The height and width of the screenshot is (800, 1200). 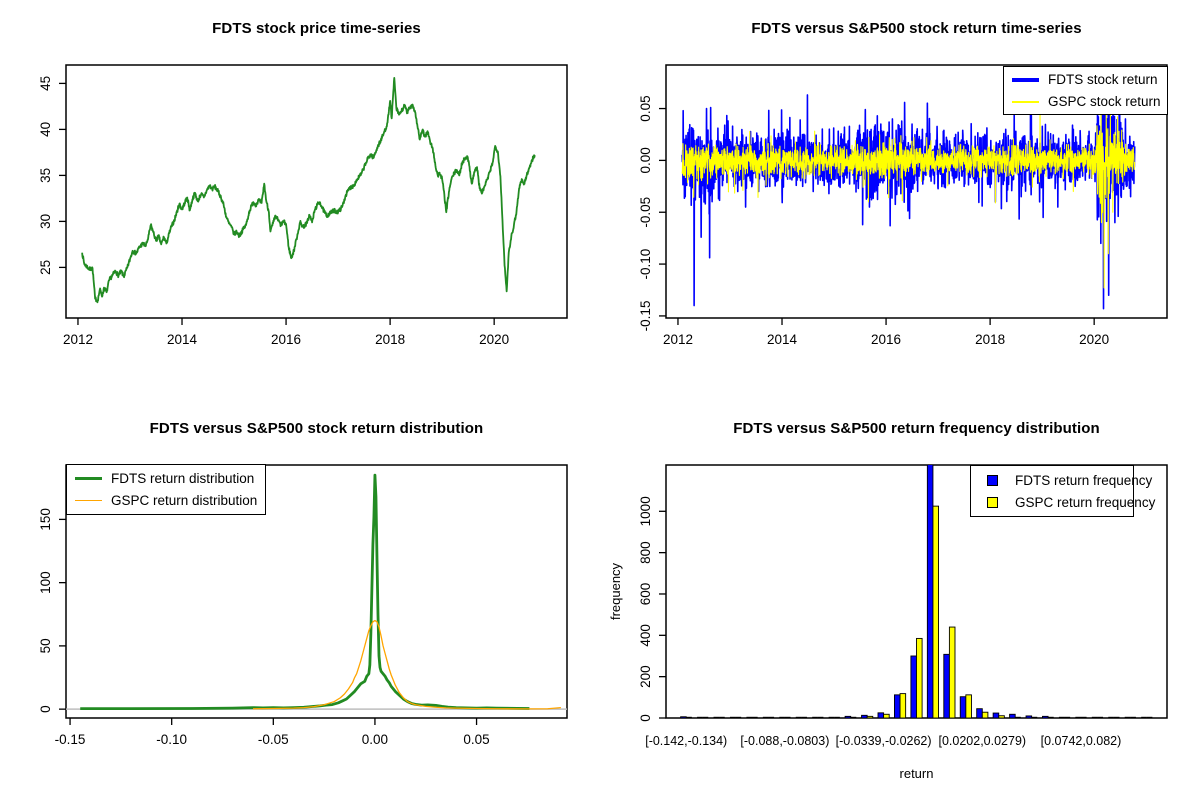 I want to click on y-tick-label: 35, so click(x=45, y=175).